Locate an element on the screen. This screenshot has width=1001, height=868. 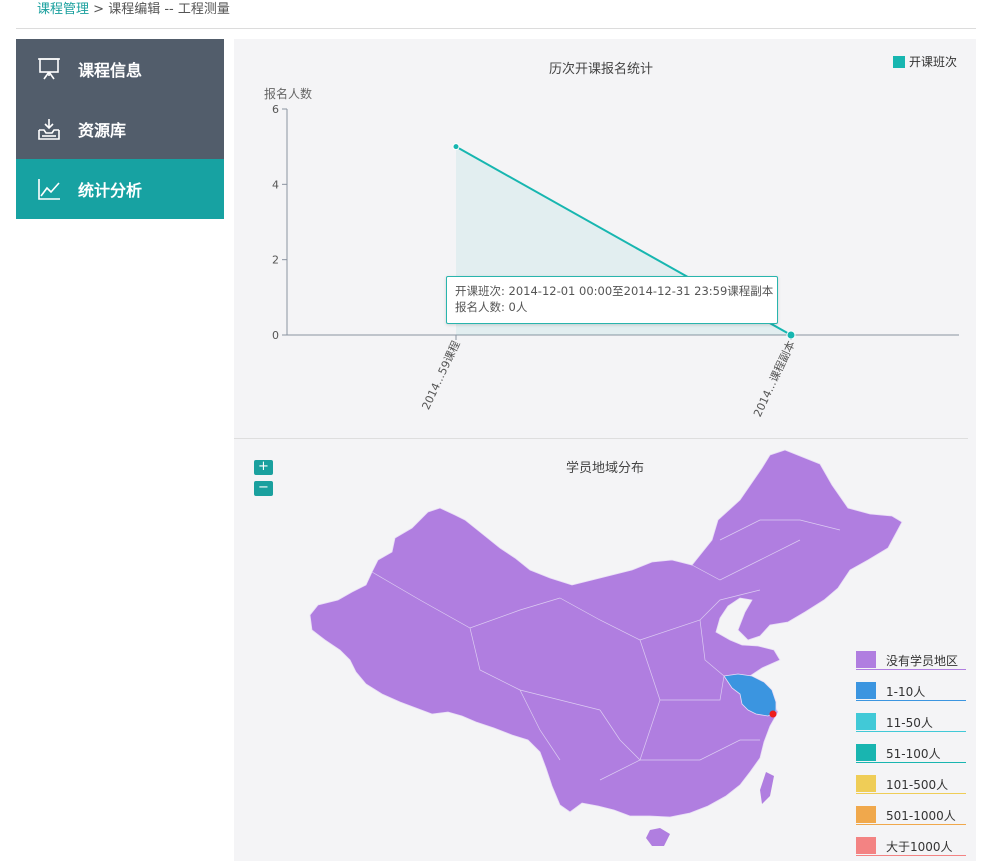
line-chart-icon is located at coordinates (49, 189).